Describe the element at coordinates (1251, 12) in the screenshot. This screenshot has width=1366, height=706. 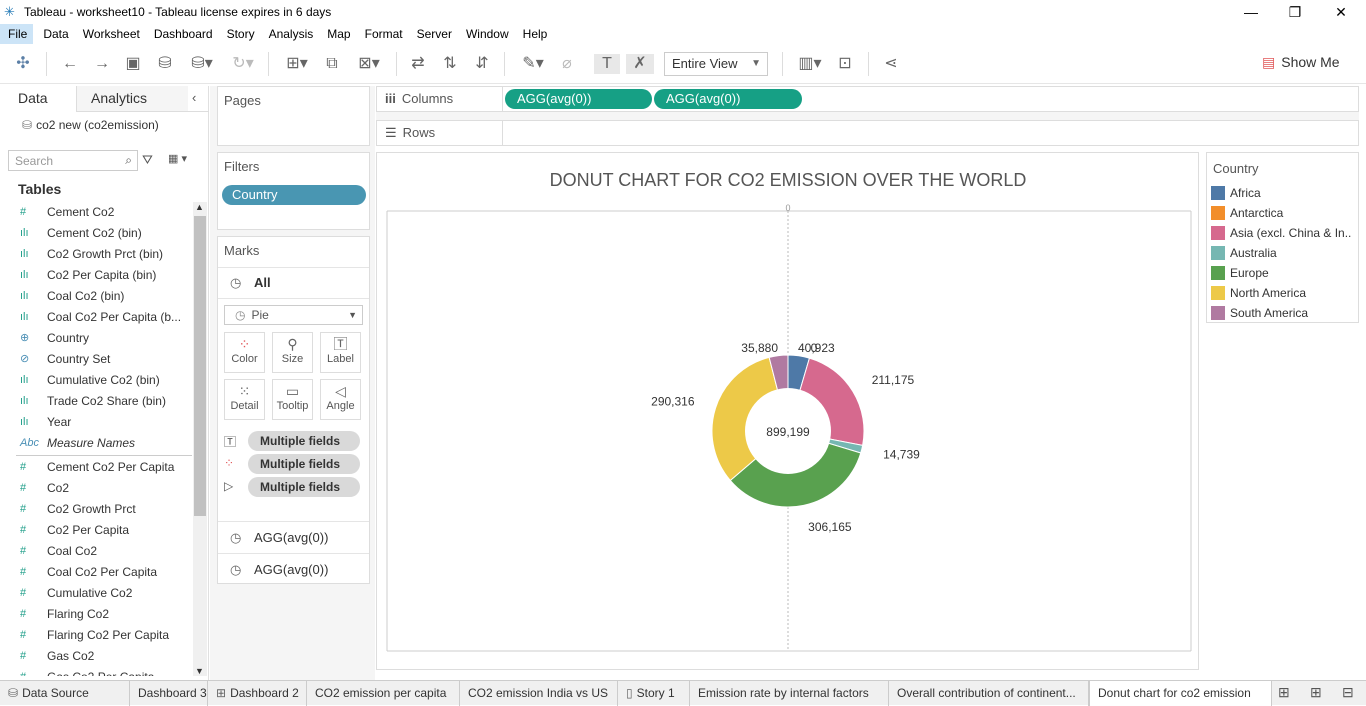
I see `minimize-icon: —` at that location.